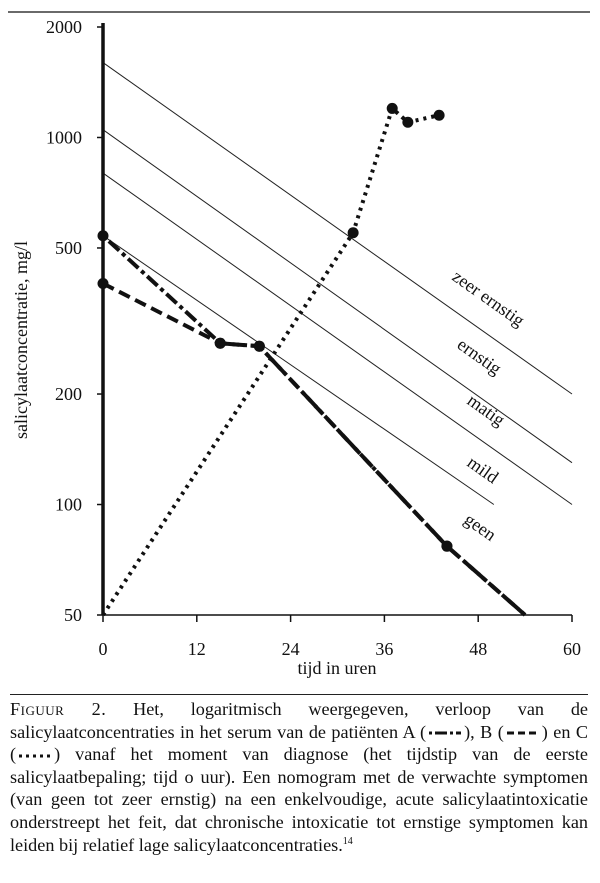 Image resolution: width=600 pixels, height=883 pixels. Describe the element at coordinates (572, 649) in the screenshot. I see `x-tick-label-5: 60` at that location.